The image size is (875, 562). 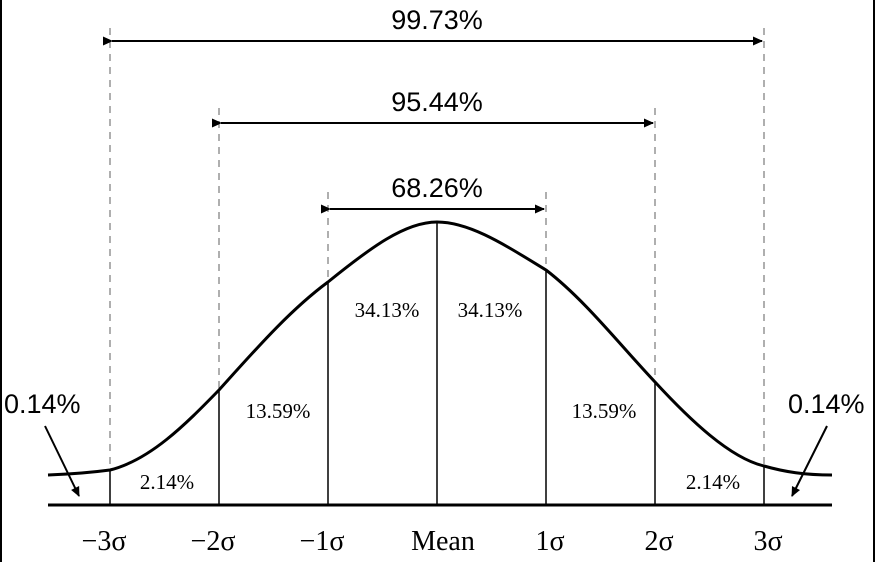 I want to click on tick-label-neg-1-sigma: −1σ, so click(x=322, y=541).